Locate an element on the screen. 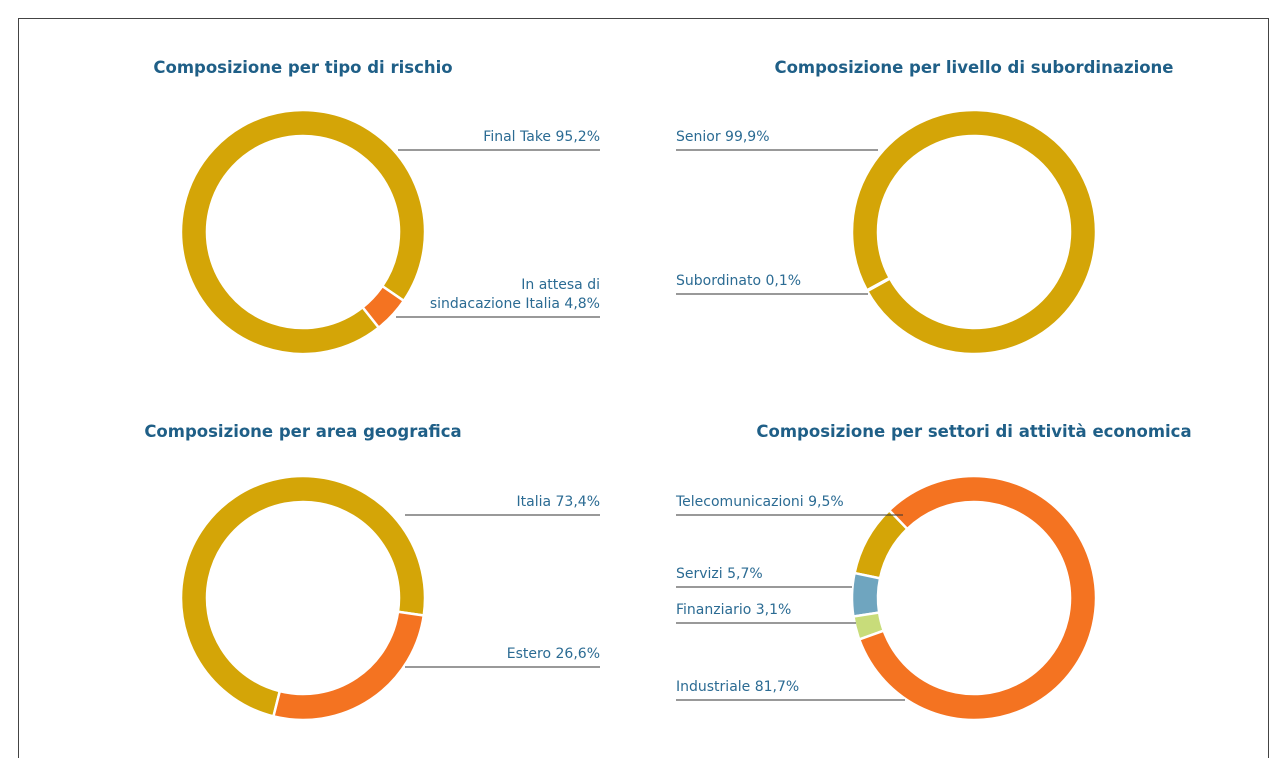  data-label: Final Take 95,2% is located at coordinates (541, 137).